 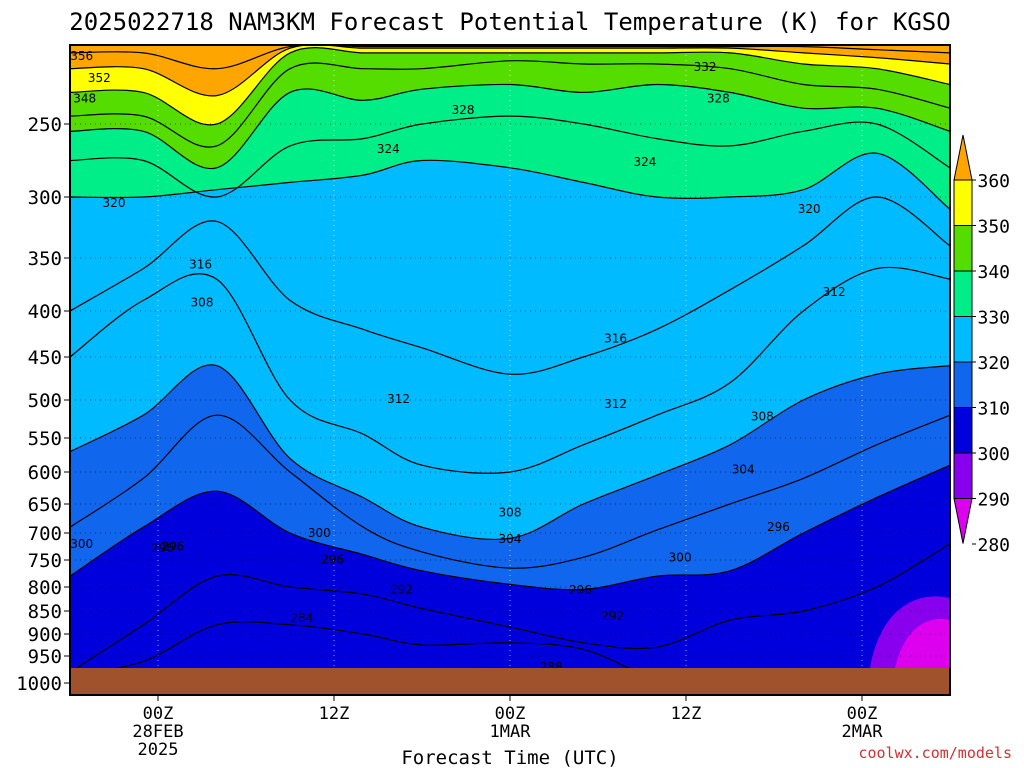 What do you see at coordinates (45, 588) in the screenshot?
I see `y-tick-label: 800` at bounding box center [45, 588].